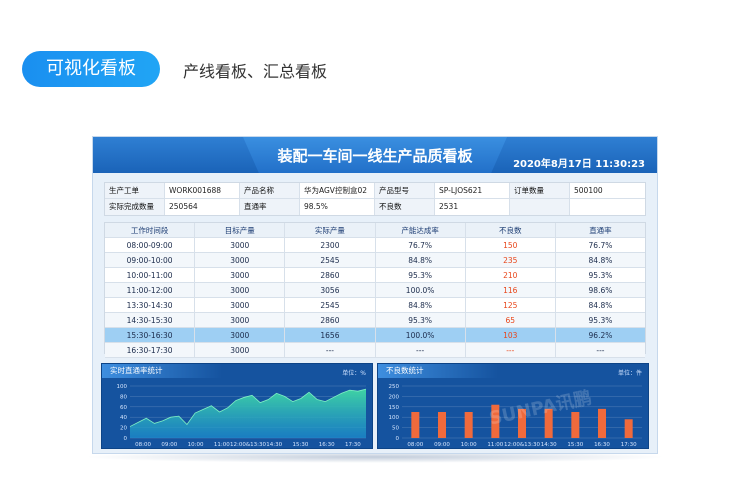 The image size is (750, 485). What do you see at coordinates (405, 207) in the screenshot?
I see `info-label: 不良数` at bounding box center [405, 207].